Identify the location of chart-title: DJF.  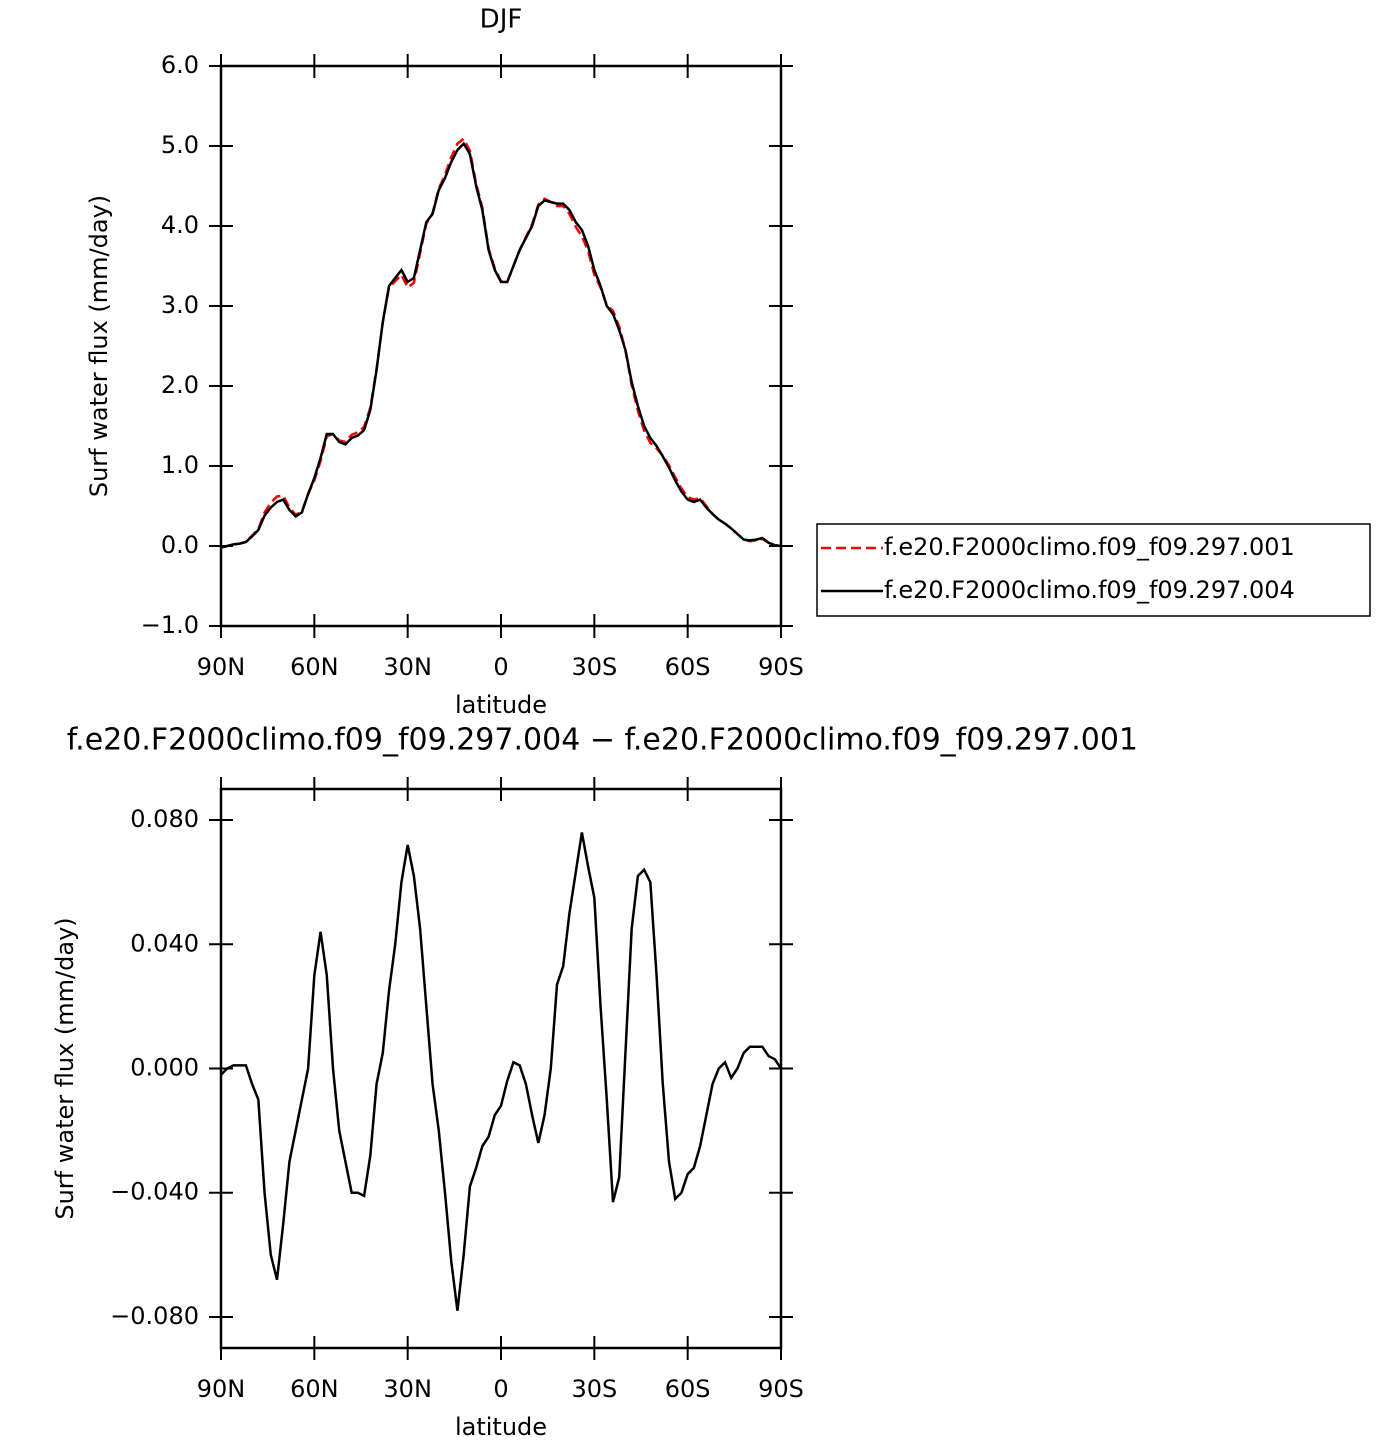
(501, 20).